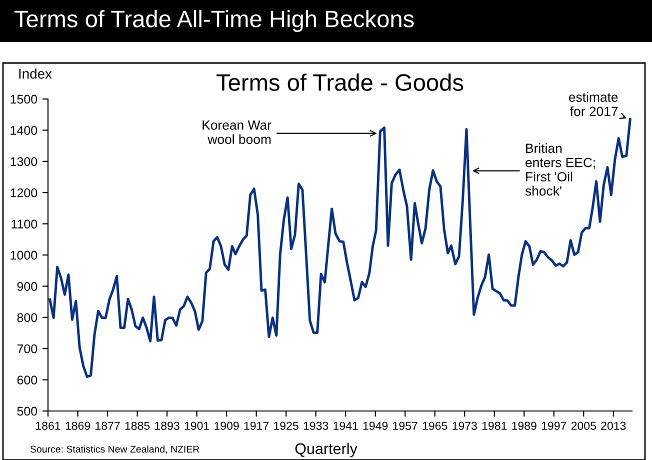 Image resolution: width=652 pixels, height=460 pixels. I want to click on x-tick-label: 2013, so click(613, 426).